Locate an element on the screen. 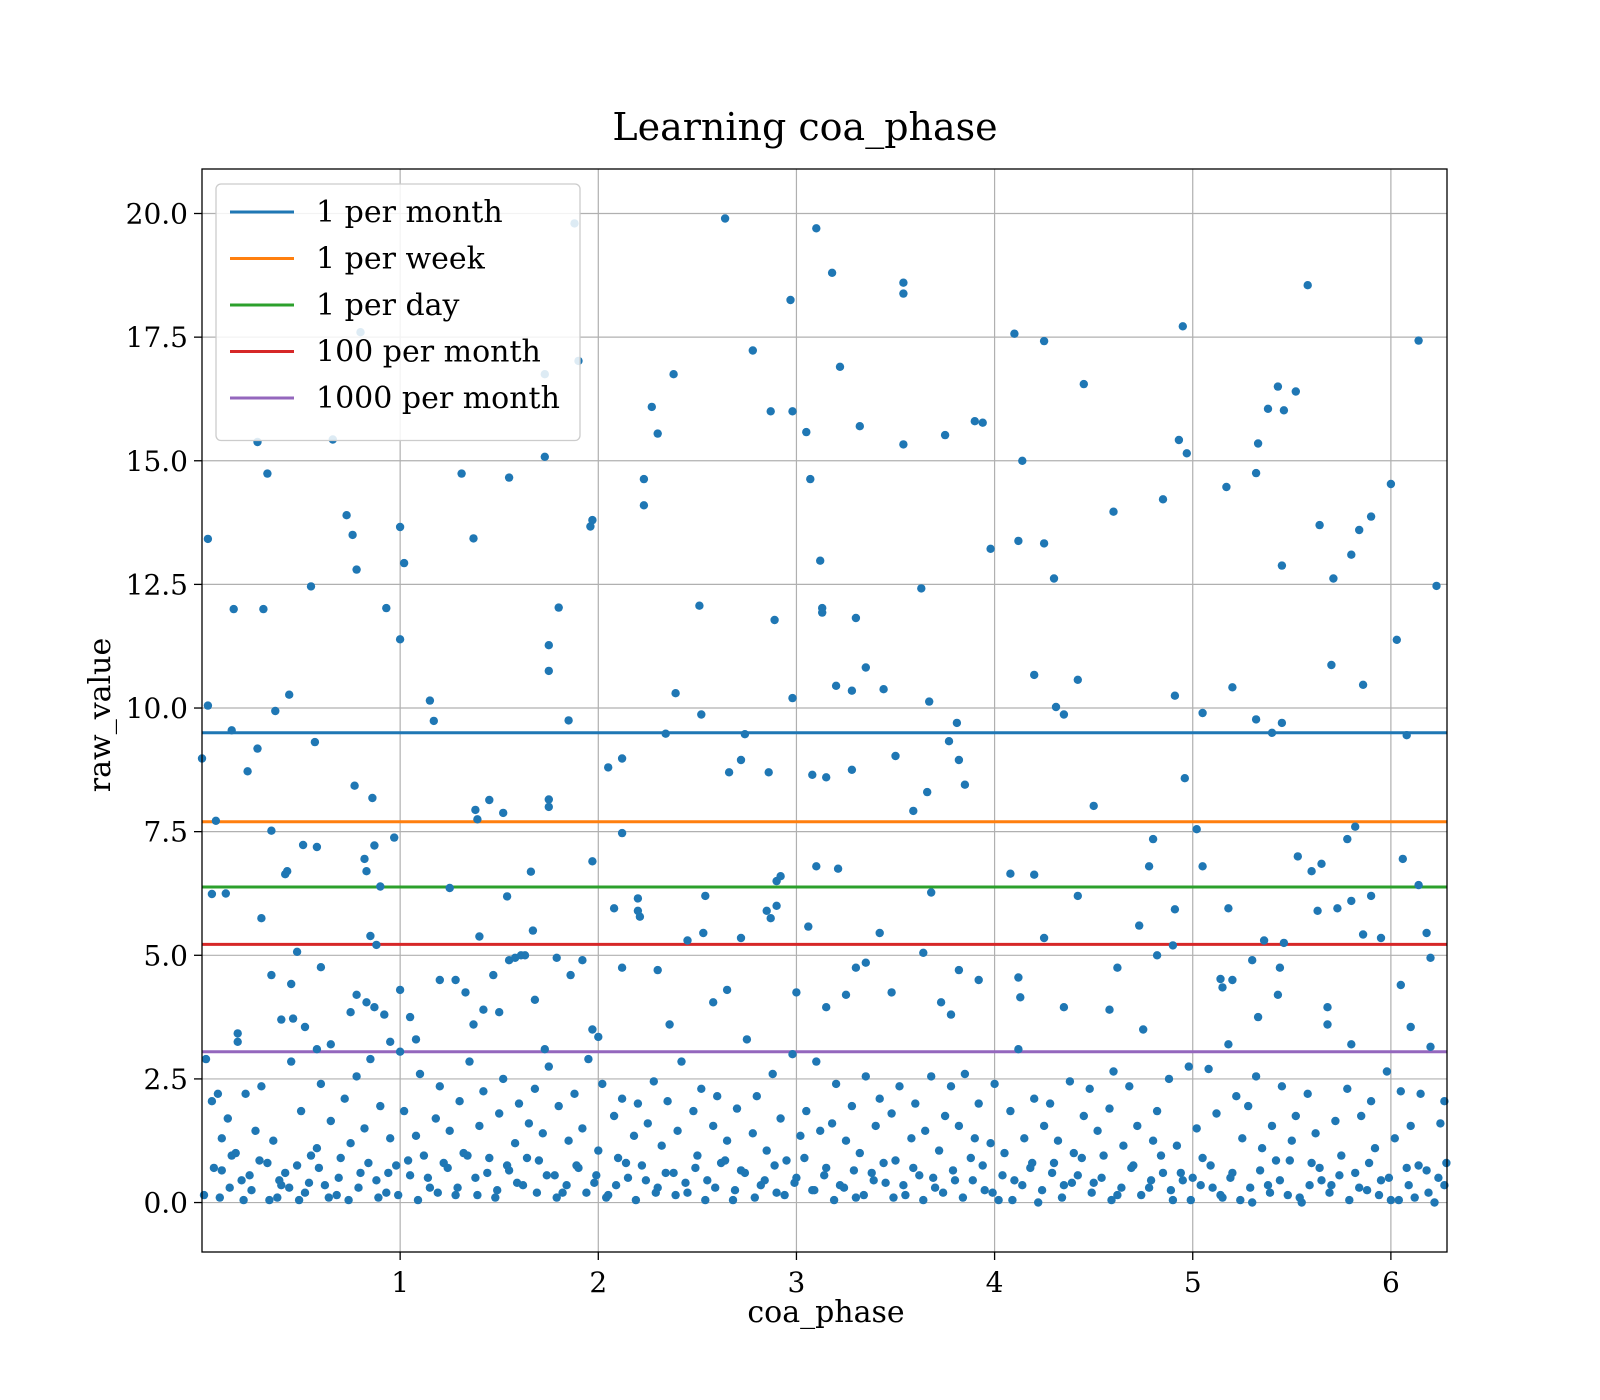 This screenshot has height=1400, width=1600. legend-box is located at coordinates (398, 312).